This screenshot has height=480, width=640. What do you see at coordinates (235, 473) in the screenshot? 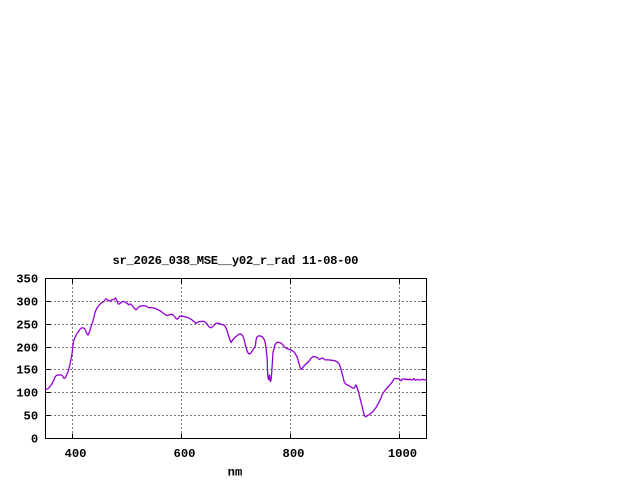
I see `svg-text: nm` at bounding box center [235, 473].